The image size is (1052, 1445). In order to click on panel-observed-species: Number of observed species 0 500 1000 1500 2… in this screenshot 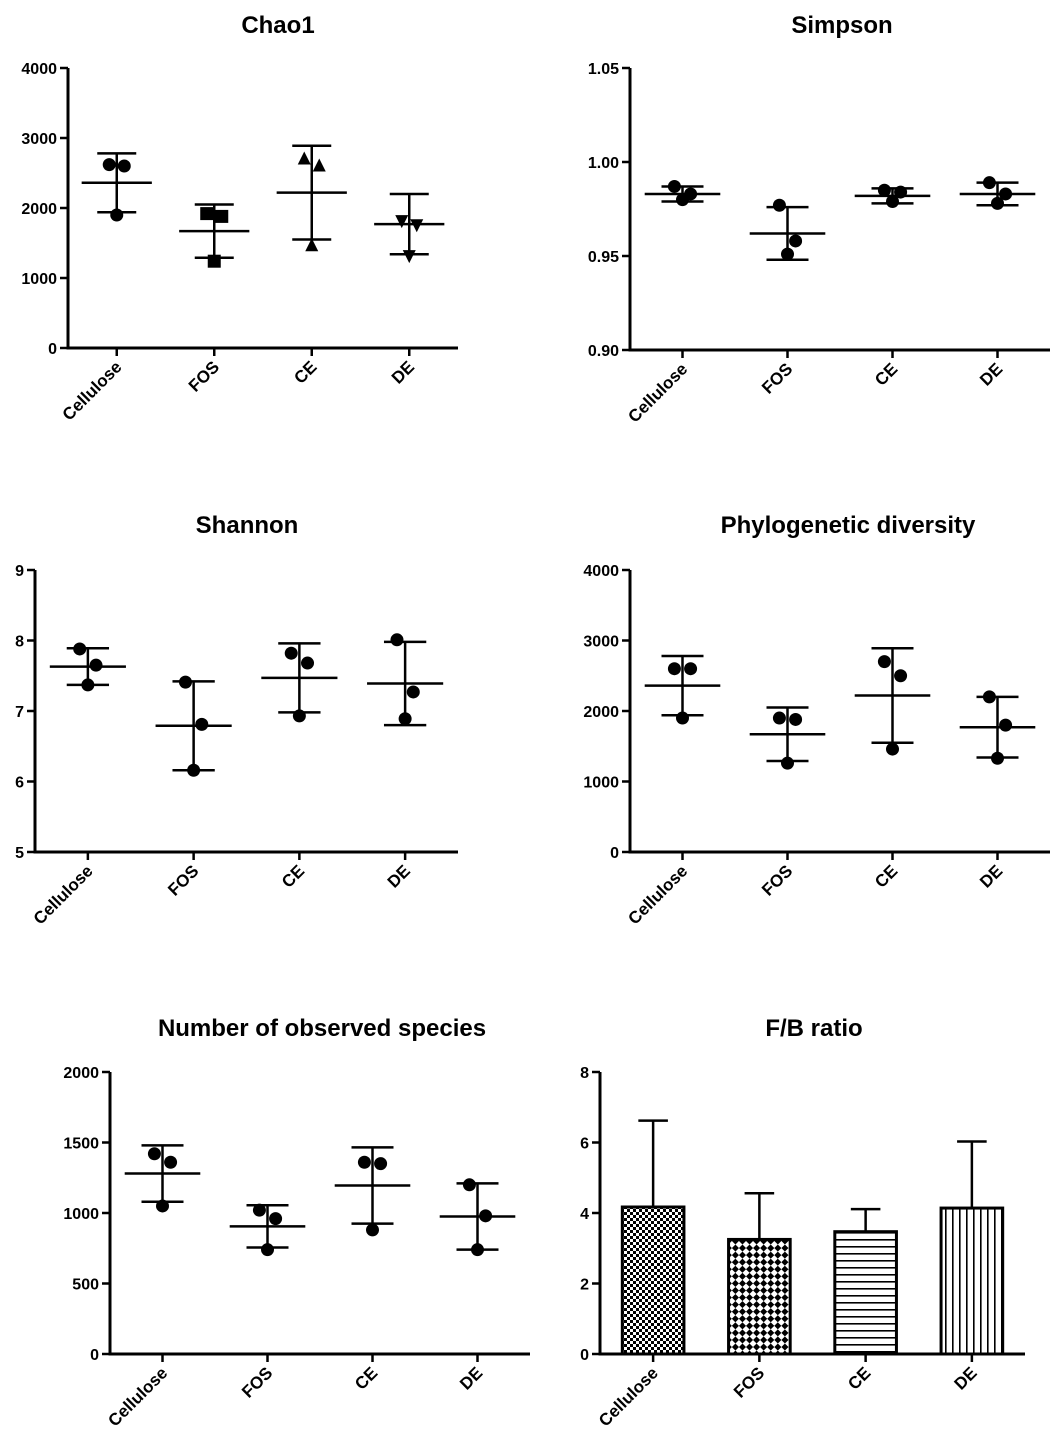, I will do `click(296, 1222)`.